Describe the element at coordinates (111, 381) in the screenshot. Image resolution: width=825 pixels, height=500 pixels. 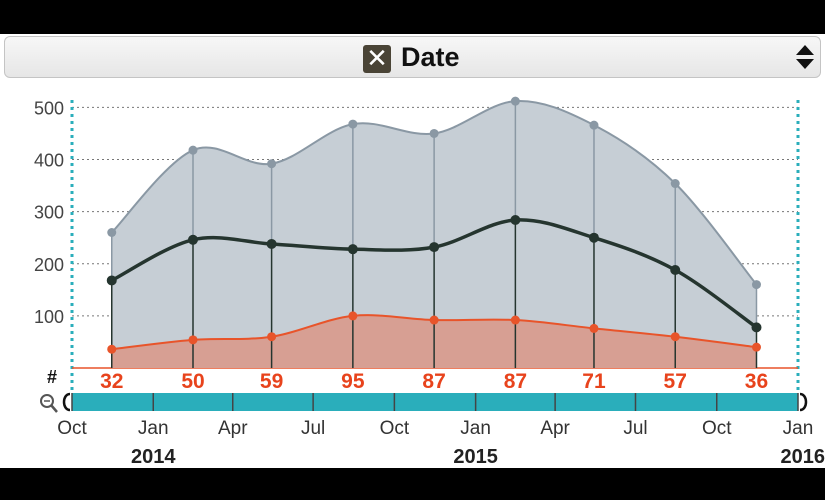
I see `count-label: 32` at that location.